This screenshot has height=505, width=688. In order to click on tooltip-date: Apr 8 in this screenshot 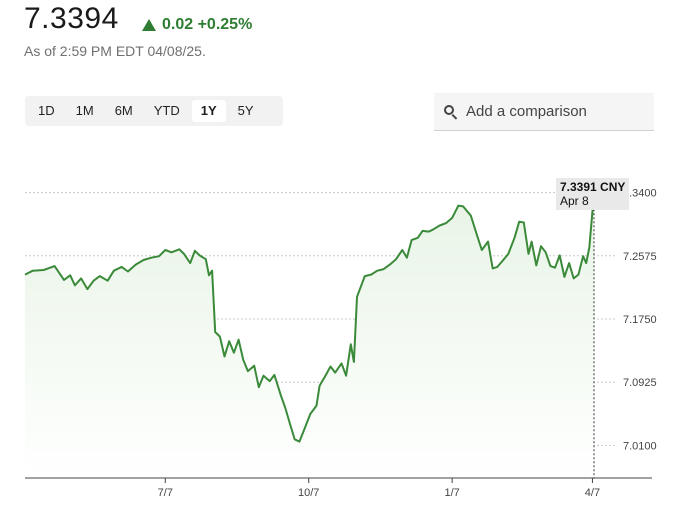, I will do `click(574, 201)`.